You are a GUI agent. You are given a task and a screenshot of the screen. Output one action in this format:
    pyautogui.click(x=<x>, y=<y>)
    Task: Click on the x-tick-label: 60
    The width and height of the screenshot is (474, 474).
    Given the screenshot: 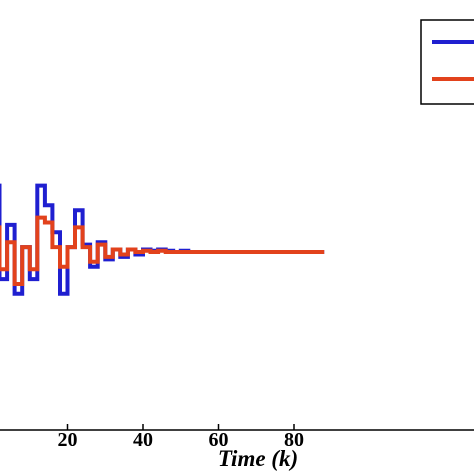 What is the action you would take?
    pyautogui.click(x=219, y=440)
    